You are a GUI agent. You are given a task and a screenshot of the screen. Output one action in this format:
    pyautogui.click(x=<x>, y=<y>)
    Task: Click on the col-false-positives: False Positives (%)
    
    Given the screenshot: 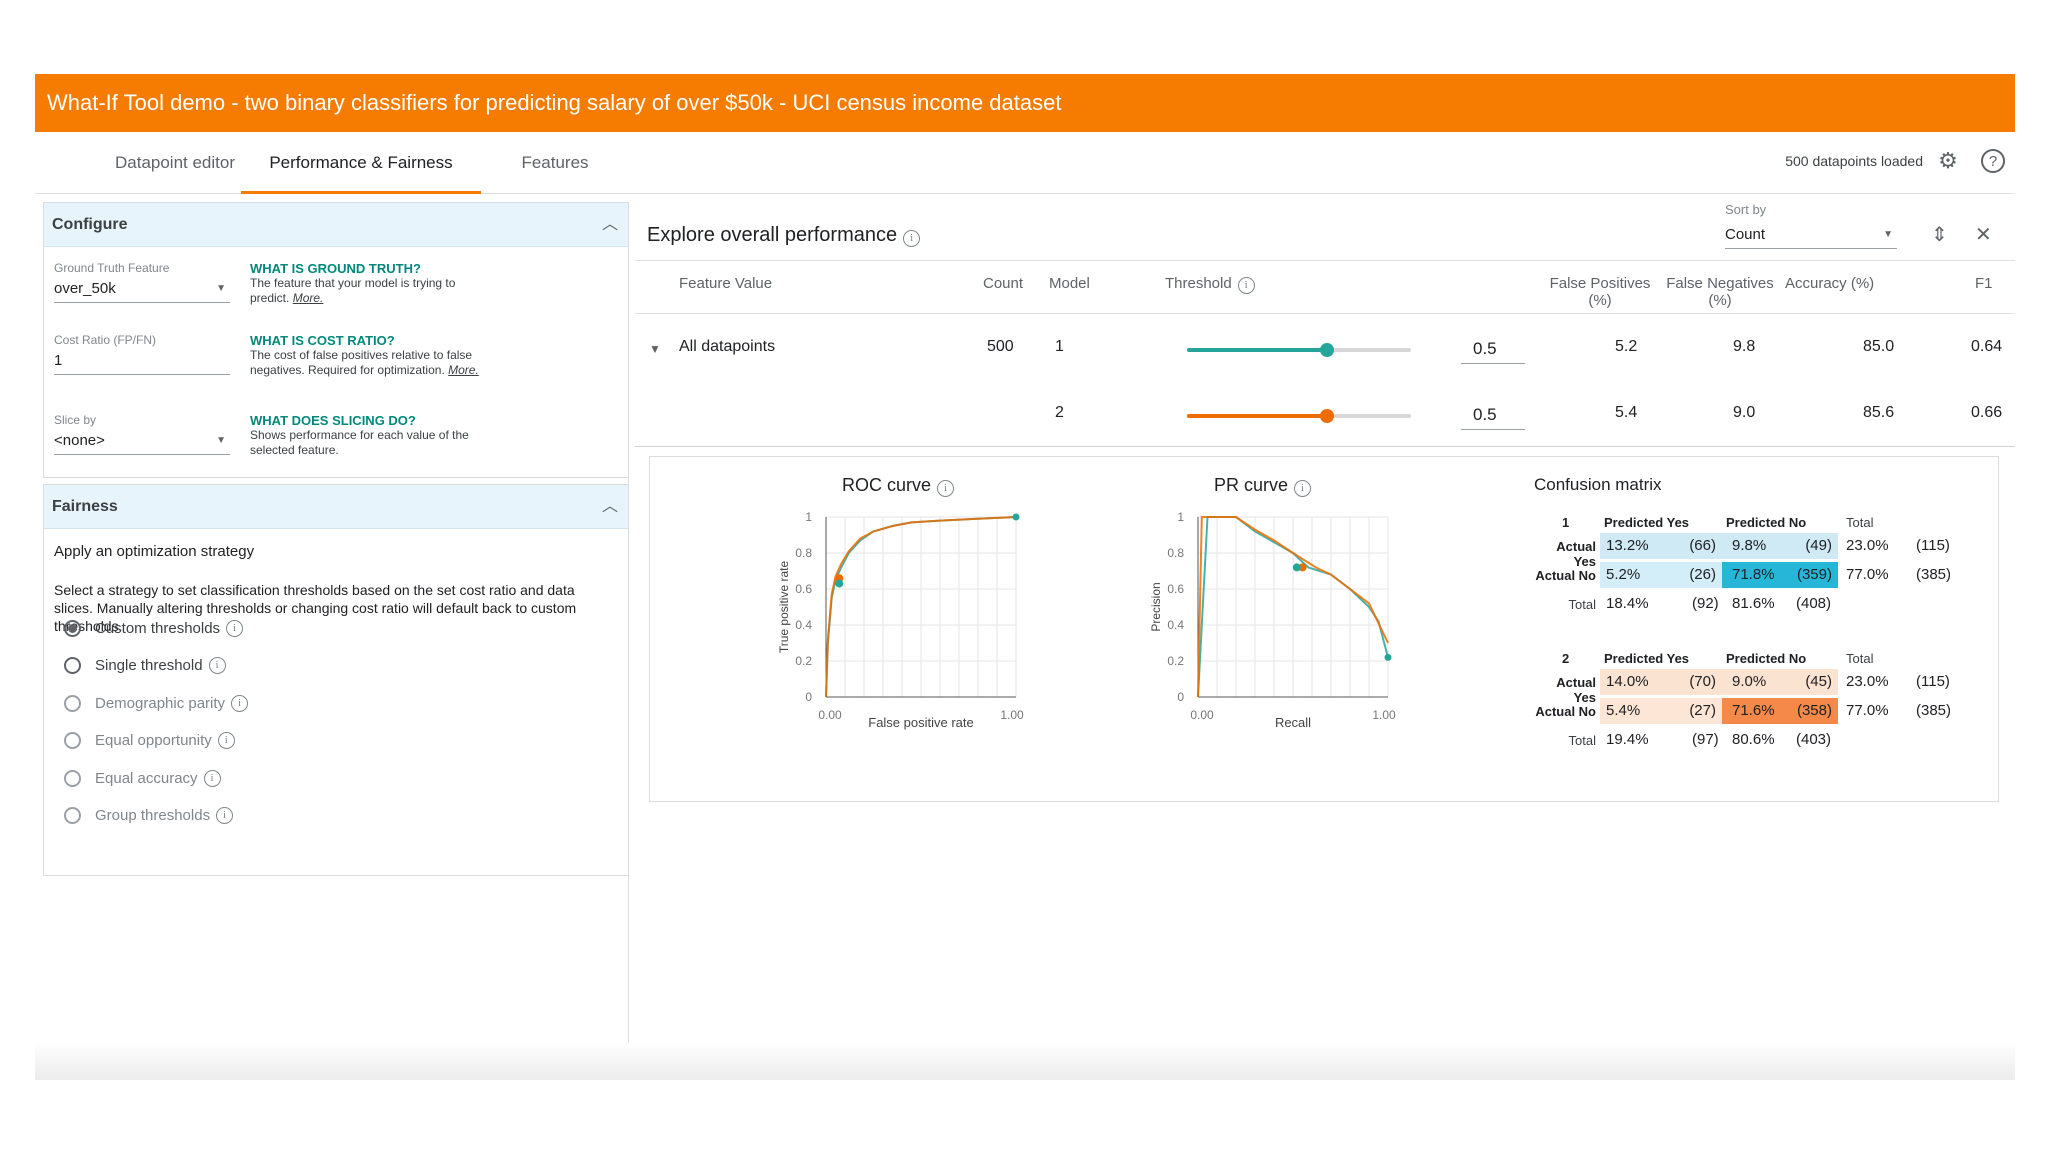 What is the action you would take?
    pyautogui.click(x=1600, y=292)
    